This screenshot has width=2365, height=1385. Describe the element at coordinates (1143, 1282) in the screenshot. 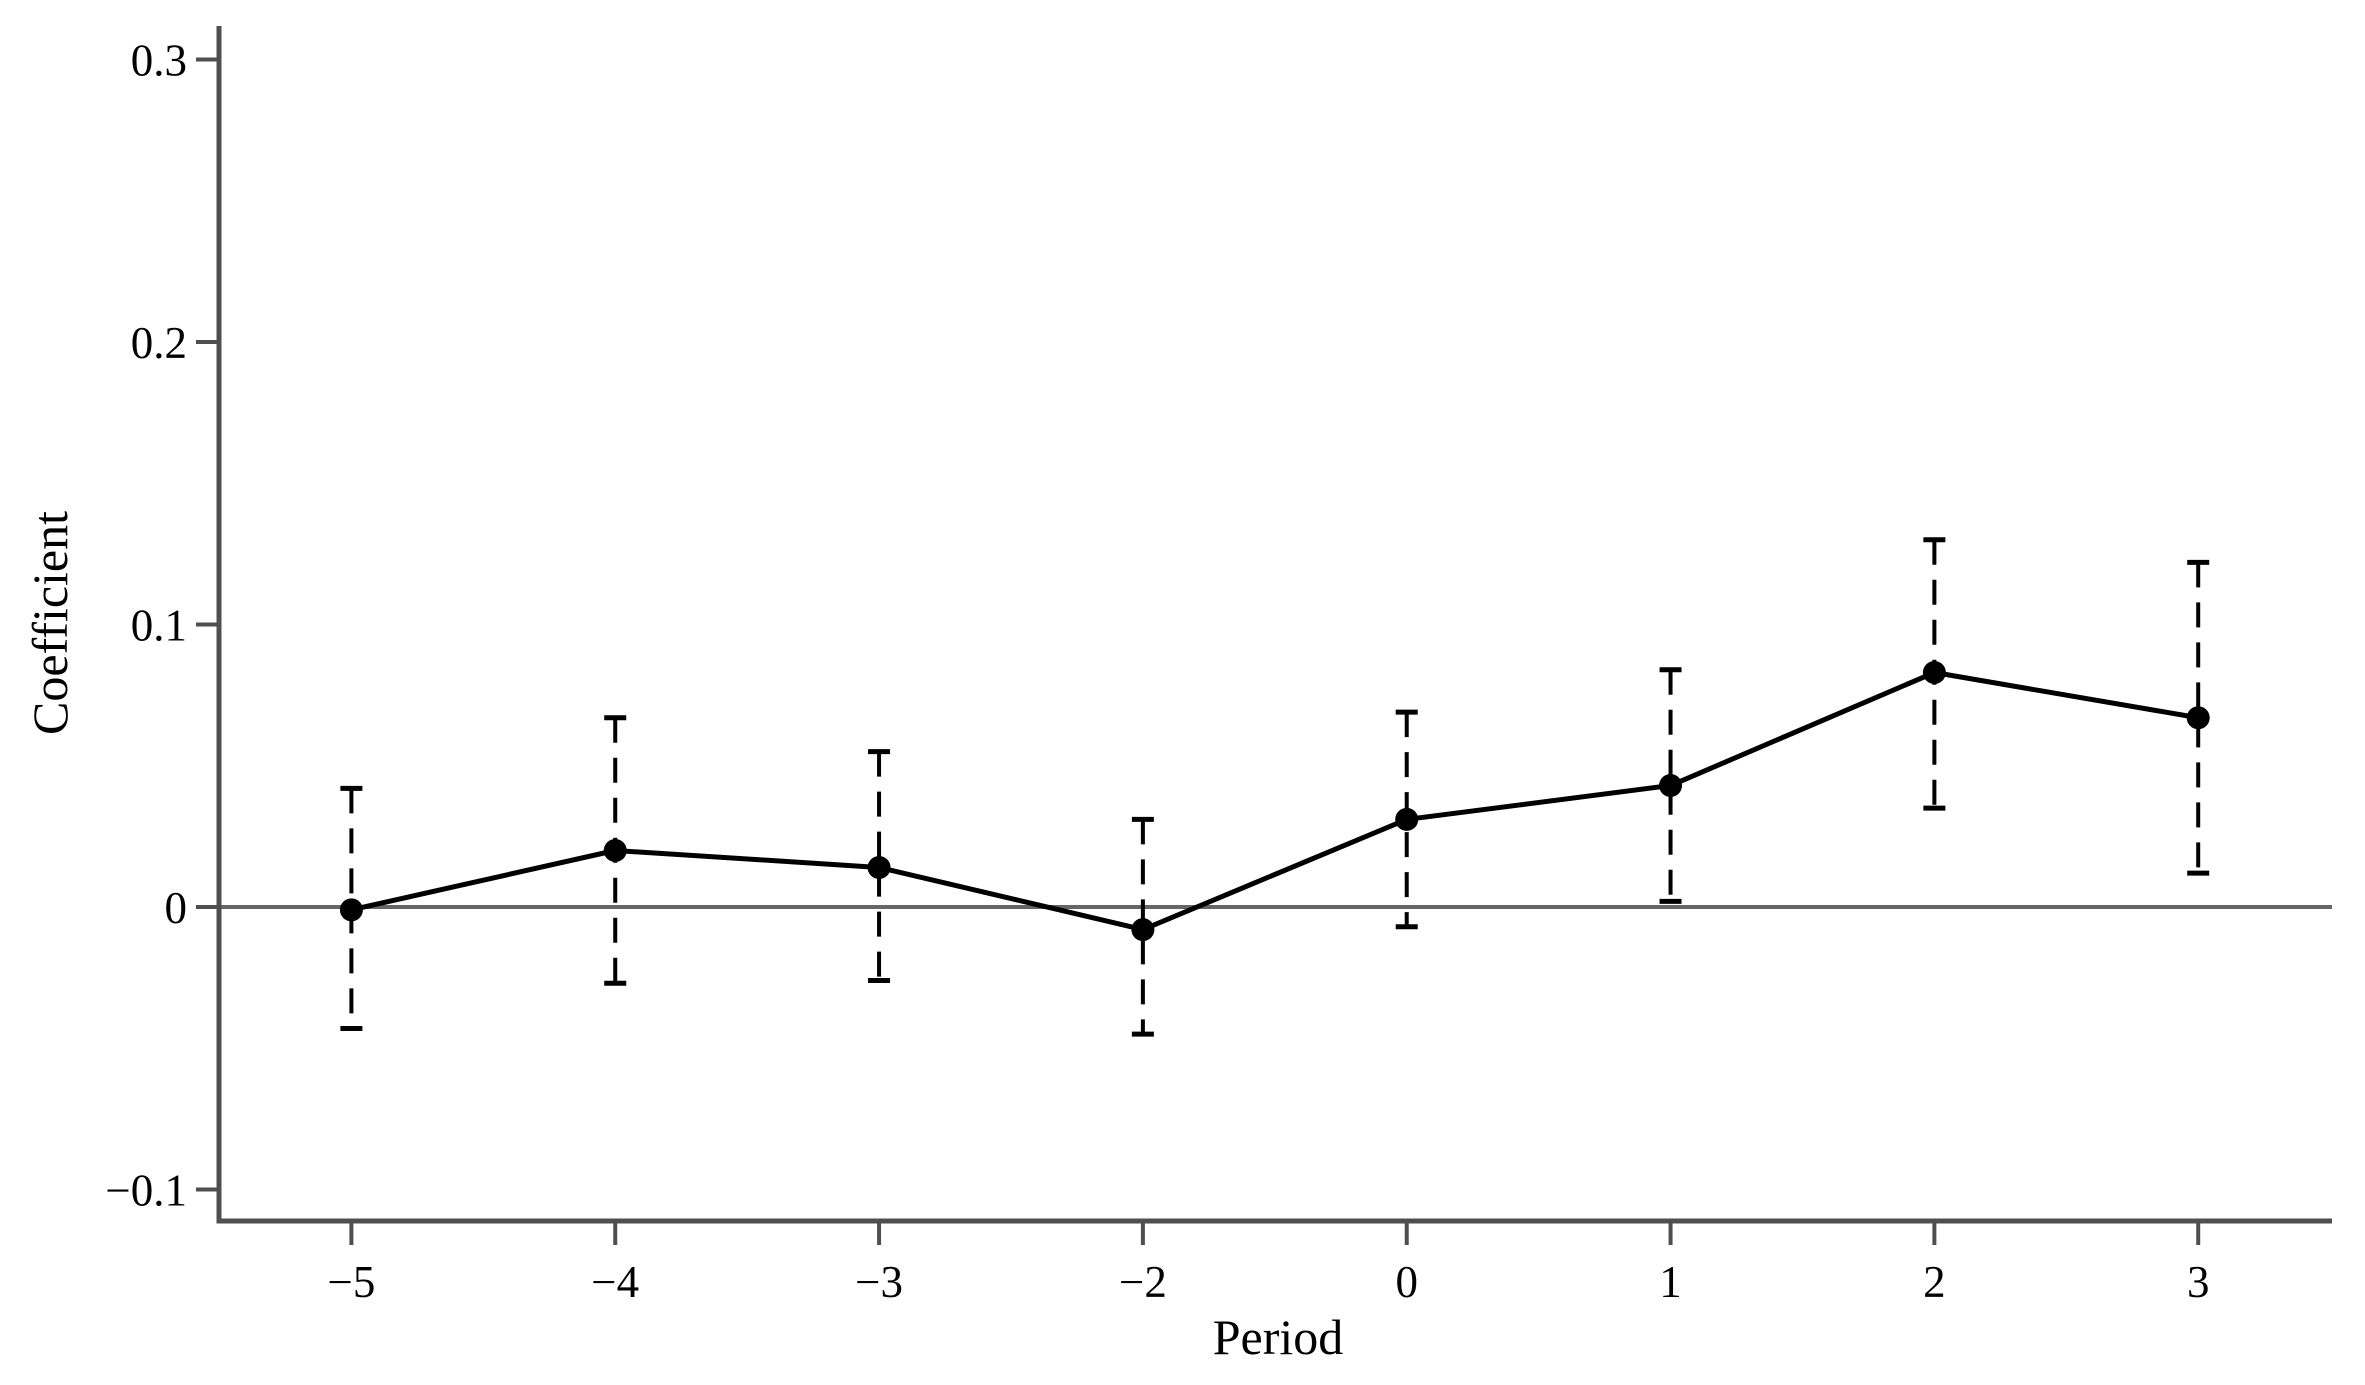

I see `x-tick-label: −2` at that location.